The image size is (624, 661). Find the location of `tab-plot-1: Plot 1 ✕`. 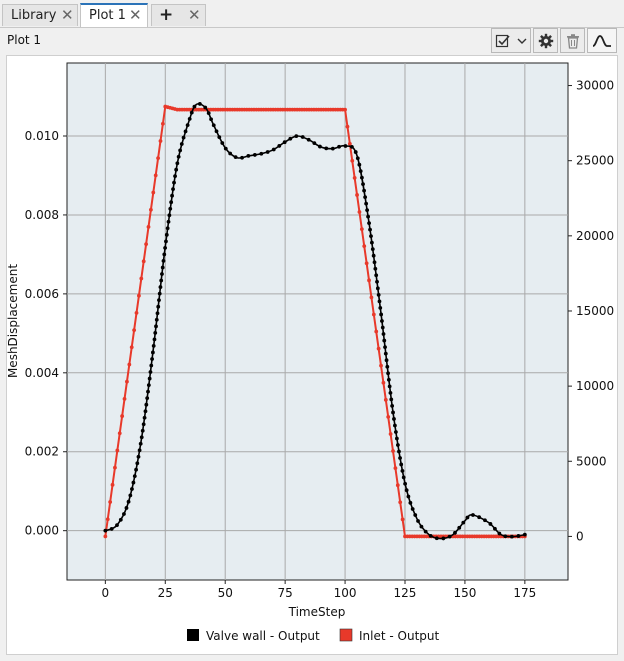

tab-plot-1: Plot 1 ✕ is located at coordinates (114, 15).